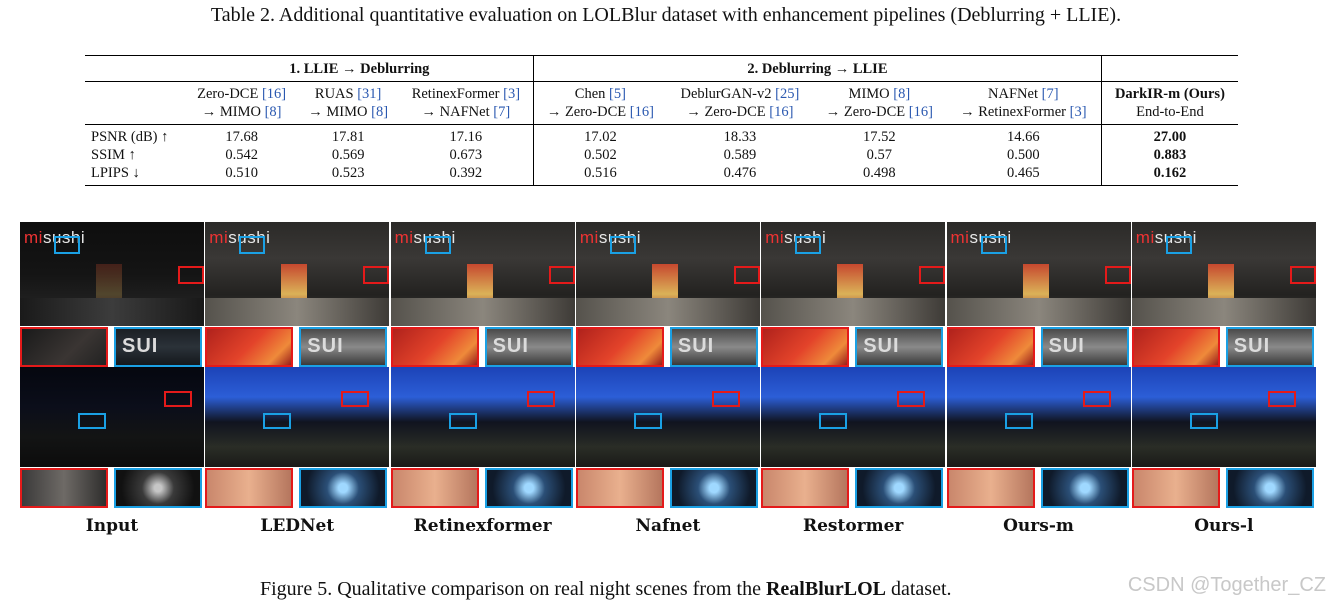 Image resolution: width=1332 pixels, height=608 pixels. What do you see at coordinates (1023, 103) in the screenshot?
I see `method-header: NAFNet [7] → RetinexFormer [3]` at bounding box center [1023, 103].